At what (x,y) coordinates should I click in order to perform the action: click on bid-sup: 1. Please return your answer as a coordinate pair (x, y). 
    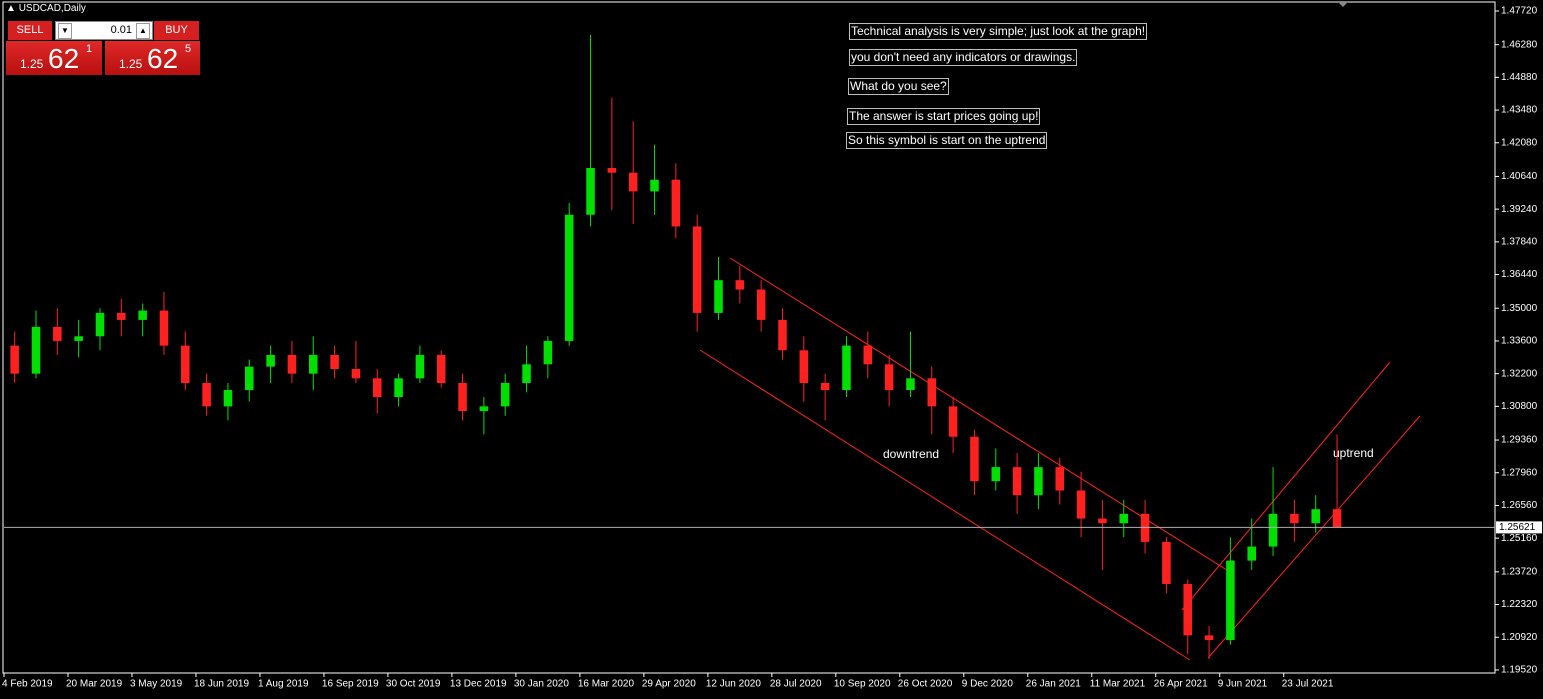
    Looking at the image, I should click on (89, 49).